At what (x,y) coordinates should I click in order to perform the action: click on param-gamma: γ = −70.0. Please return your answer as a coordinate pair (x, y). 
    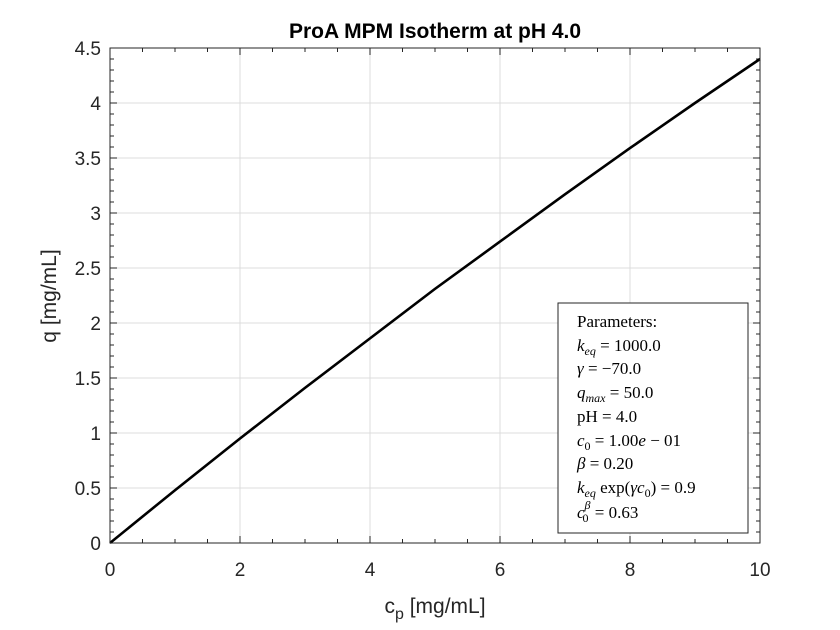
    Looking at the image, I should click on (609, 368).